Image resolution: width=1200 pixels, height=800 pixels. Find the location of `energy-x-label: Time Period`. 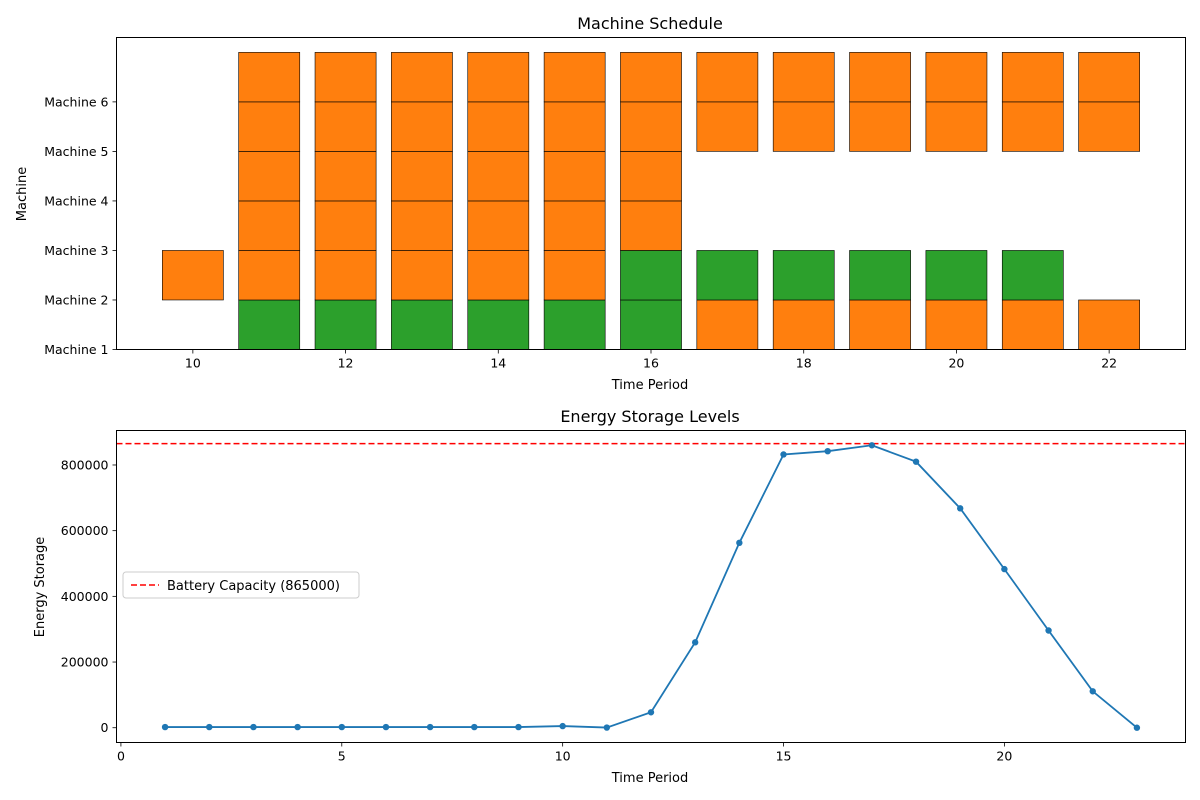

energy-x-label: Time Period is located at coordinates (649, 778).